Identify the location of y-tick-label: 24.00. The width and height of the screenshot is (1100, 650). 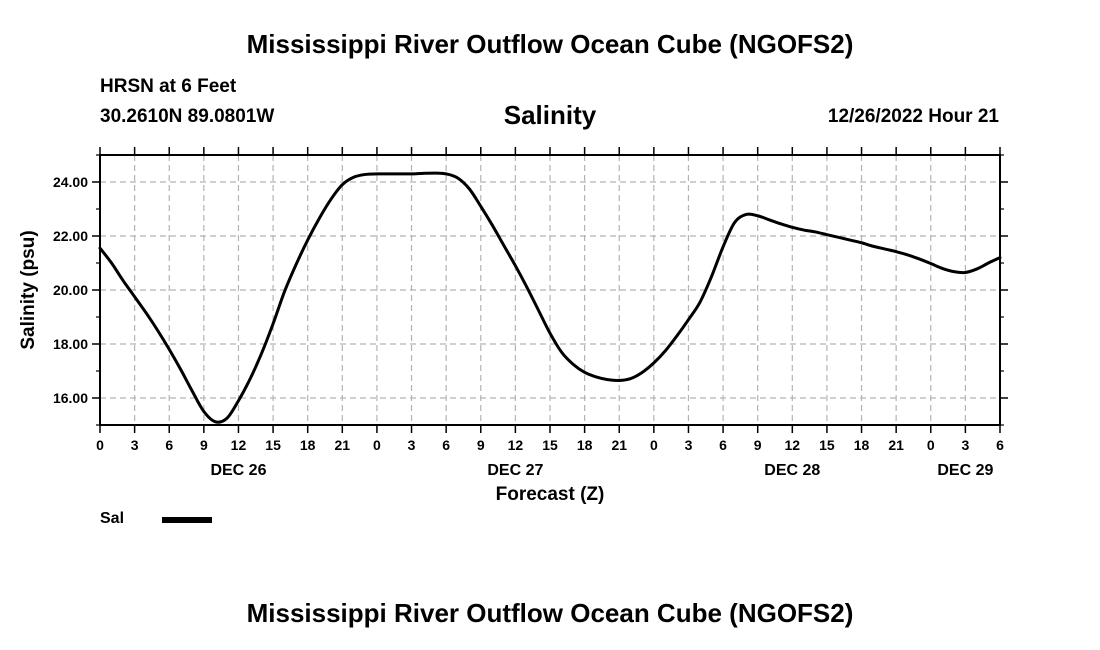
(70, 182).